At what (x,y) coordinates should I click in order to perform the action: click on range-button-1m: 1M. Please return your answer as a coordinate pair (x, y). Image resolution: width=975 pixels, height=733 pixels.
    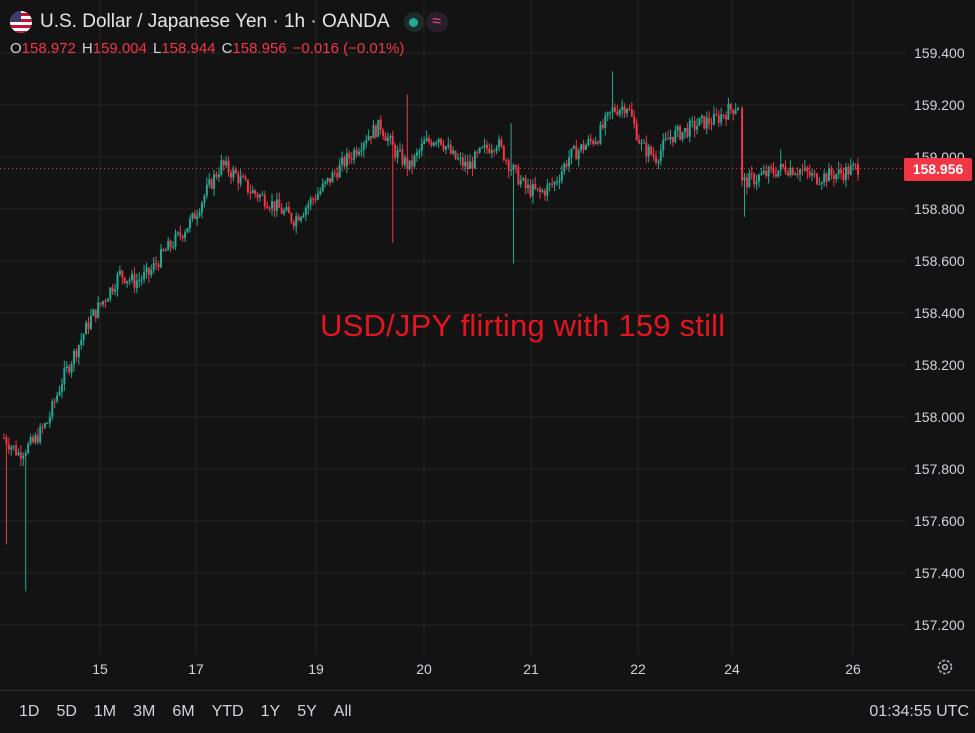
    Looking at the image, I should click on (105, 711).